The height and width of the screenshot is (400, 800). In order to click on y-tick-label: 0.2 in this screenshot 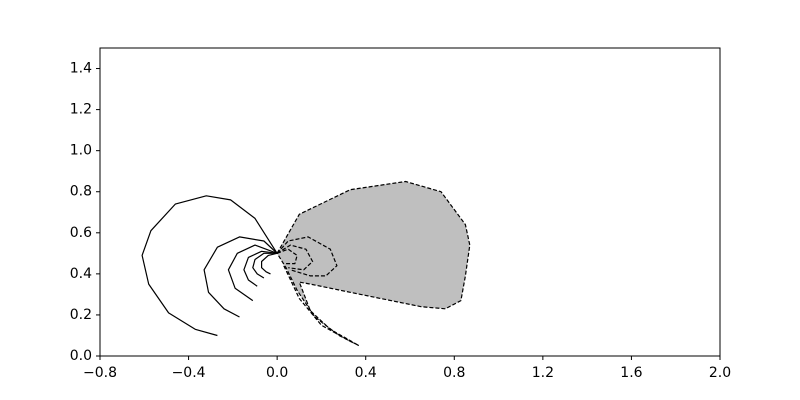, I will do `click(81, 315)`.